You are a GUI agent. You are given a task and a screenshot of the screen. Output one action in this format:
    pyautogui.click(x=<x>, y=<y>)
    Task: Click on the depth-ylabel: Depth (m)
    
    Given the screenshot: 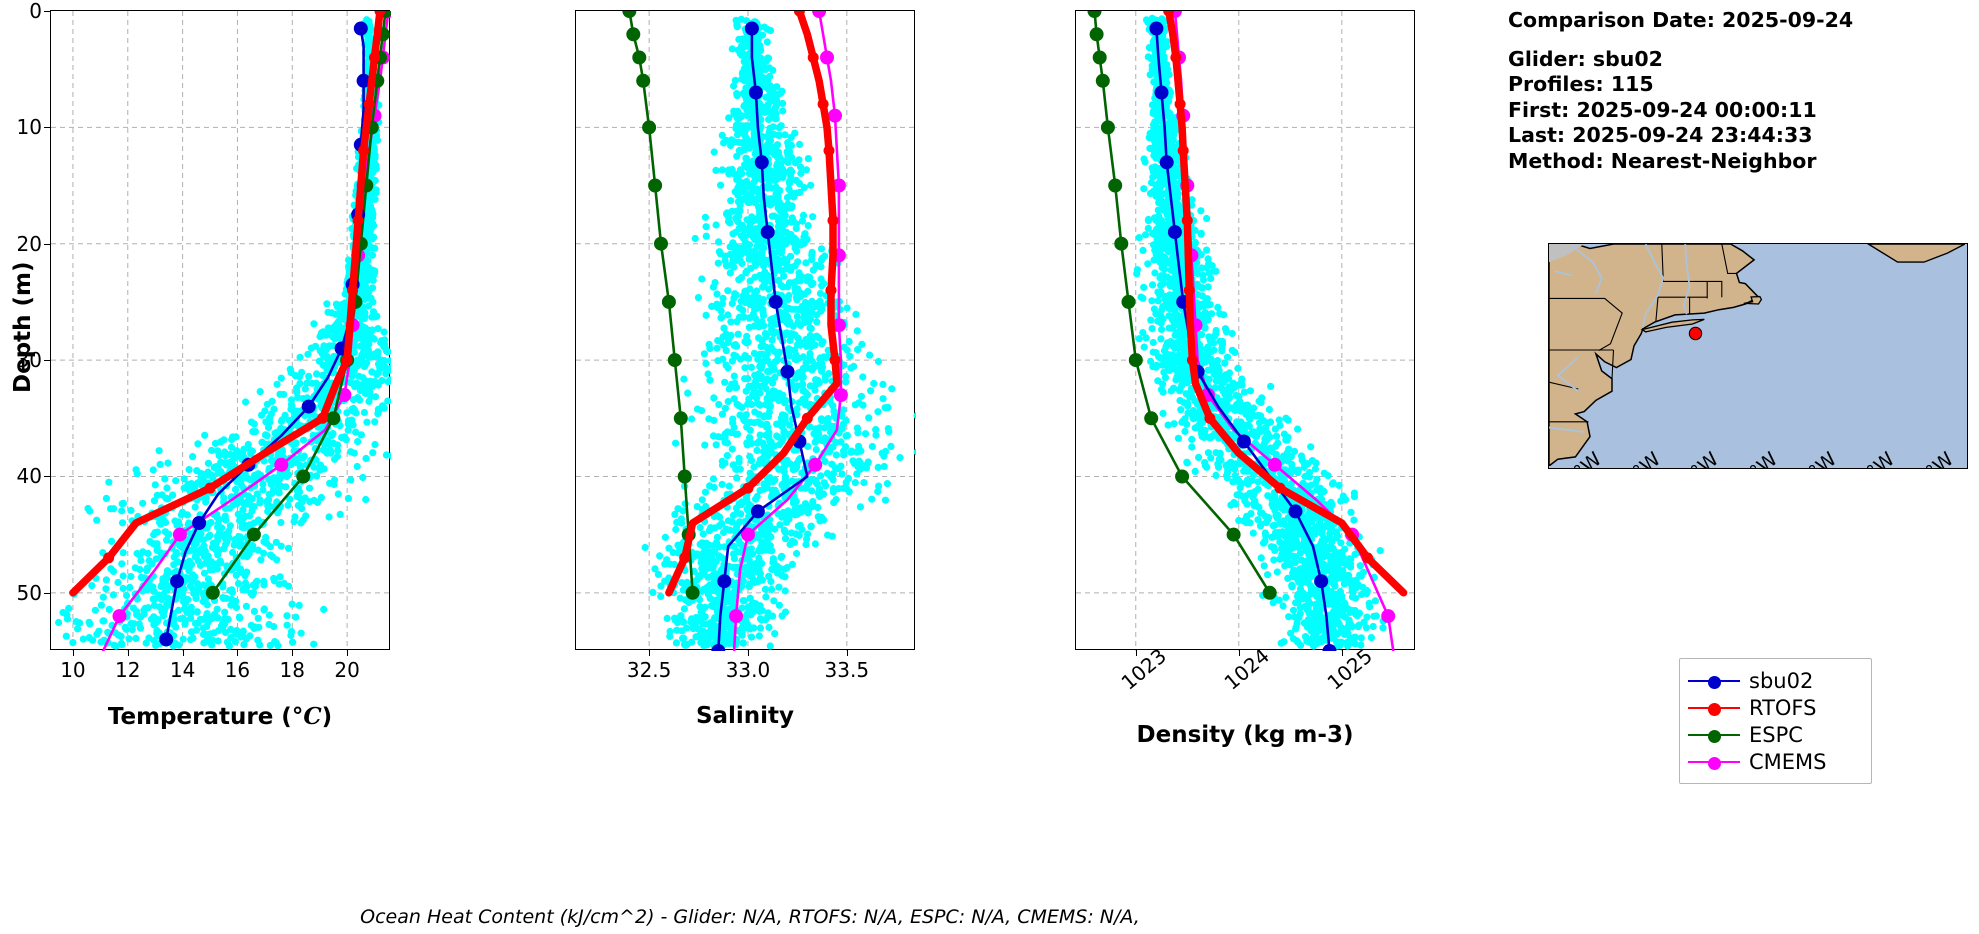 What is the action you would take?
    pyautogui.click(x=23, y=327)
    